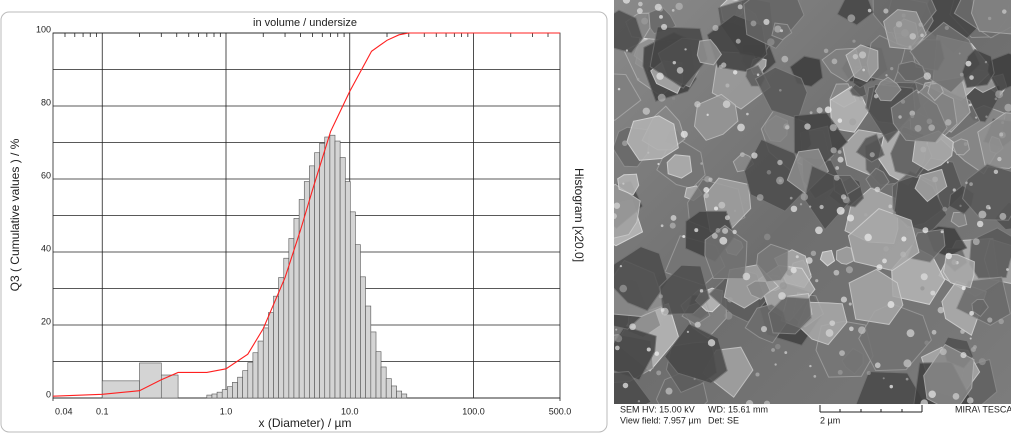 Image resolution: width=1011 pixels, height=439 pixels. Describe the element at coordinates (473, 411) in the screenshot. I see `x-tick-label: 100.0` at that location.